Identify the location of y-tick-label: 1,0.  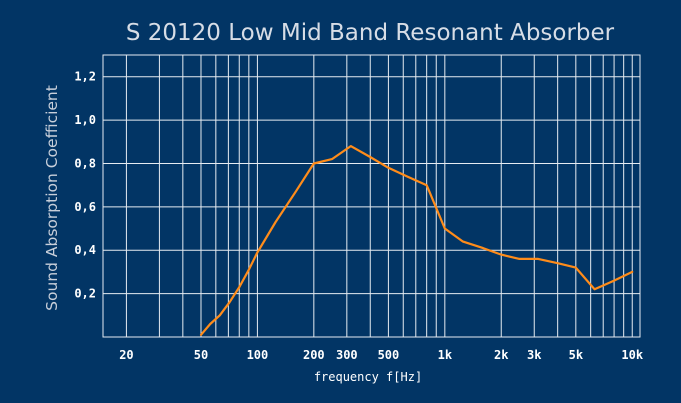
(85, 120).